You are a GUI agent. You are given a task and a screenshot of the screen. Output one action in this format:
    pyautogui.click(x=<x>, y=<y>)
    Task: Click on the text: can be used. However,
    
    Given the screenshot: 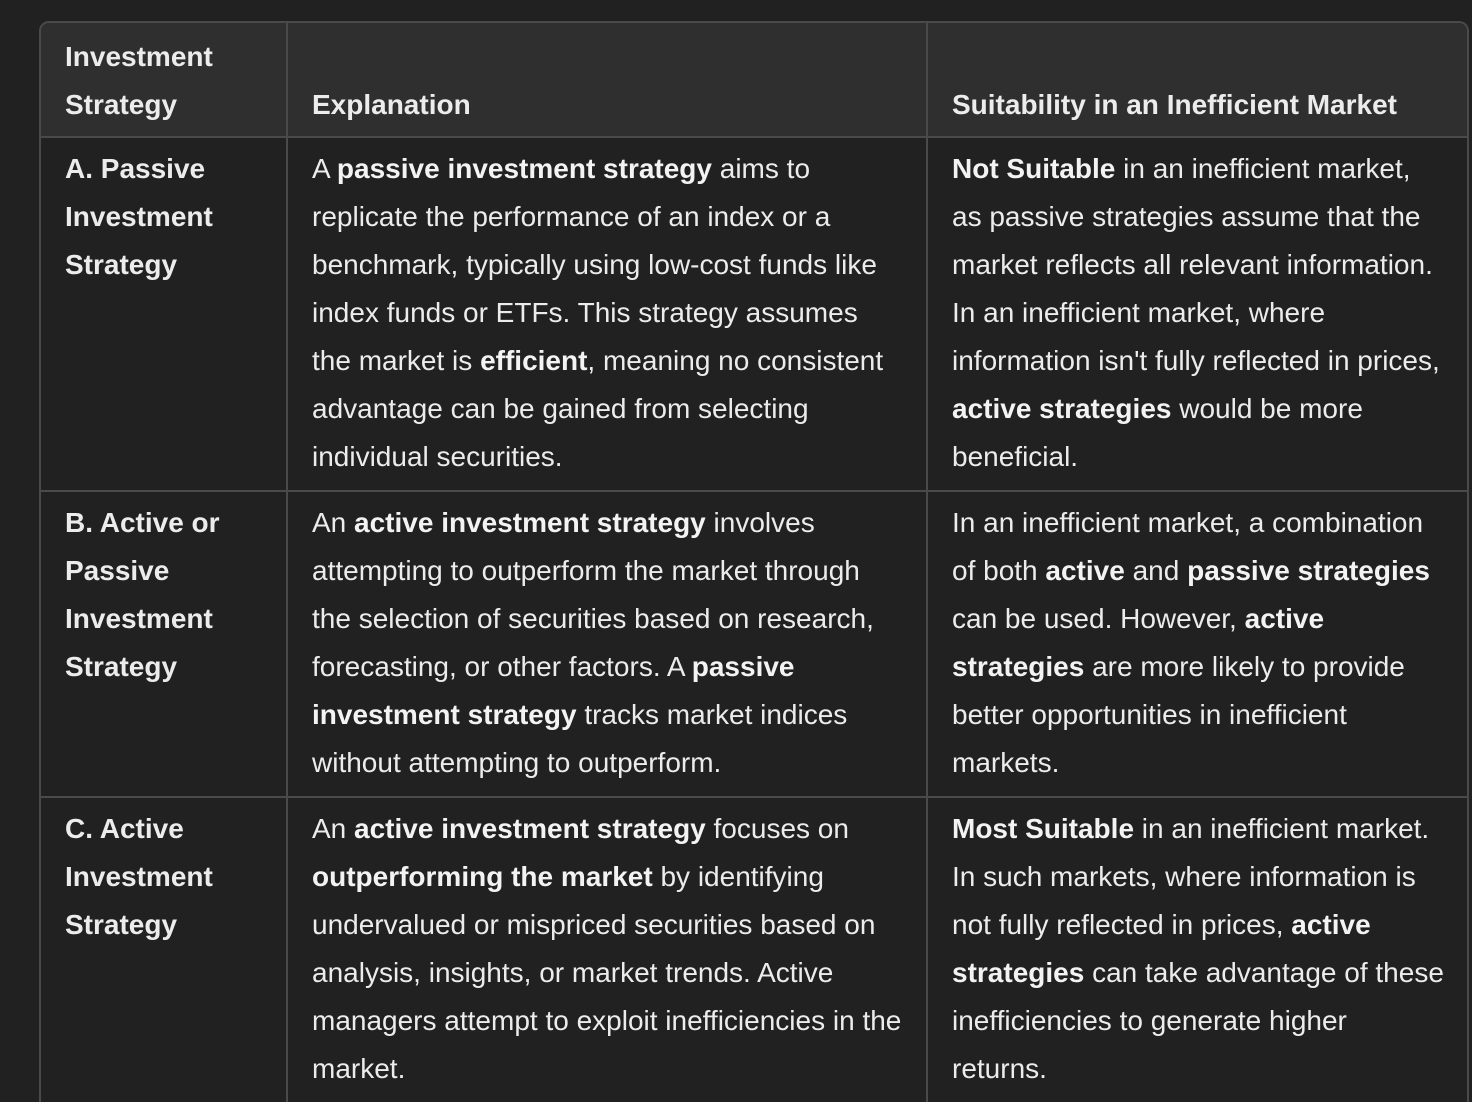 What is the action you would take?
    pyautogui.click(x=1098, y=618)
    